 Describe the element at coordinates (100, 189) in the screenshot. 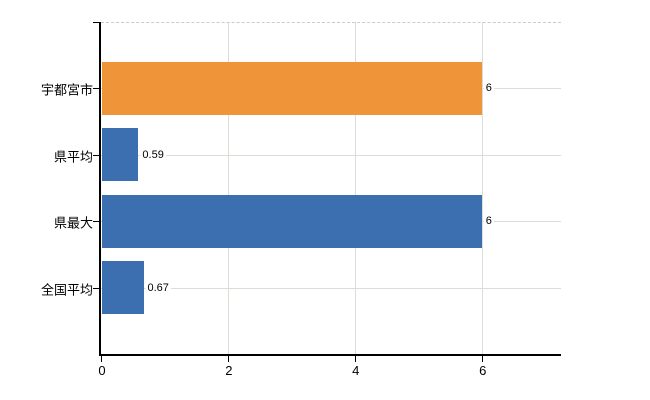

I see `y-axis-line` at that location.